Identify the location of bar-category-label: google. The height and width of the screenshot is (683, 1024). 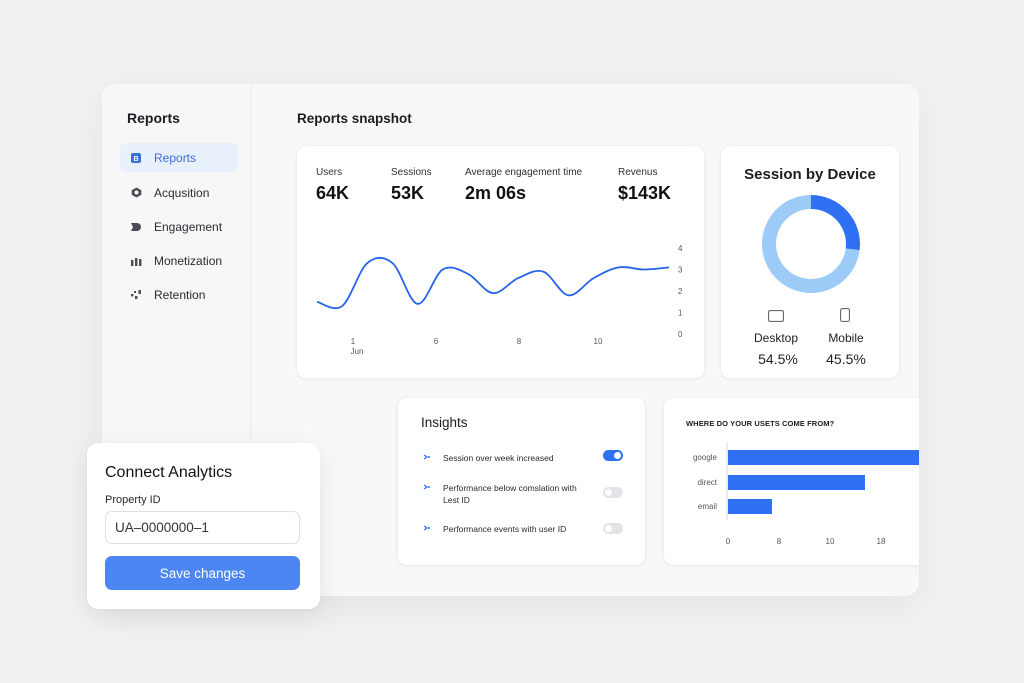
(705, 457).